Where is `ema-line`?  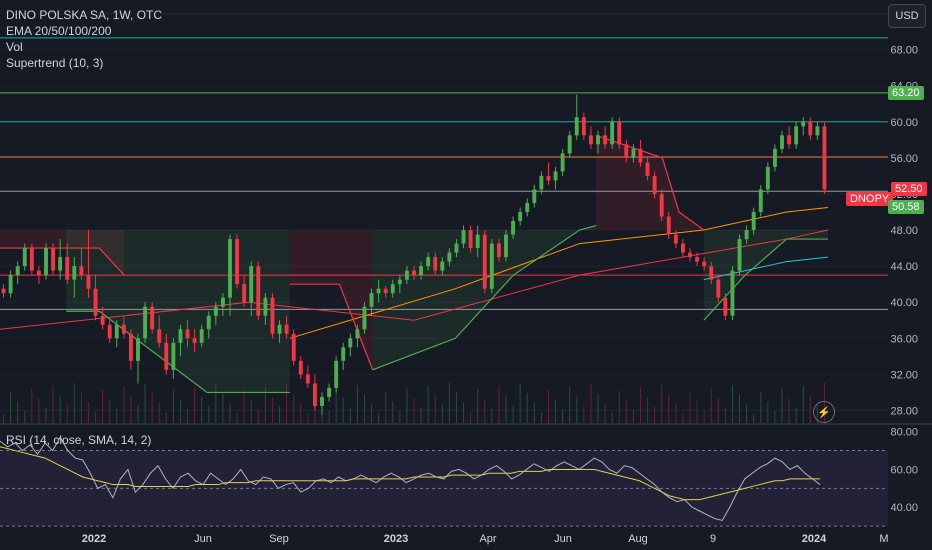
ema-line is located at coordinates (559, 272).